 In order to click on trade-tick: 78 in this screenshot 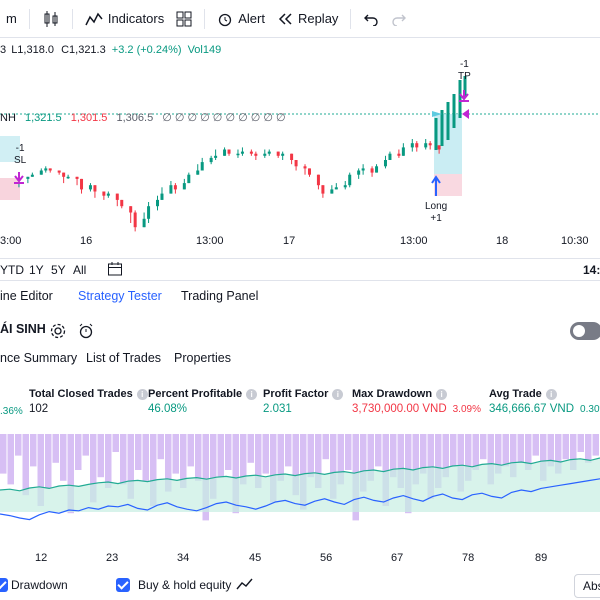, I will do `click(468, 558)`.